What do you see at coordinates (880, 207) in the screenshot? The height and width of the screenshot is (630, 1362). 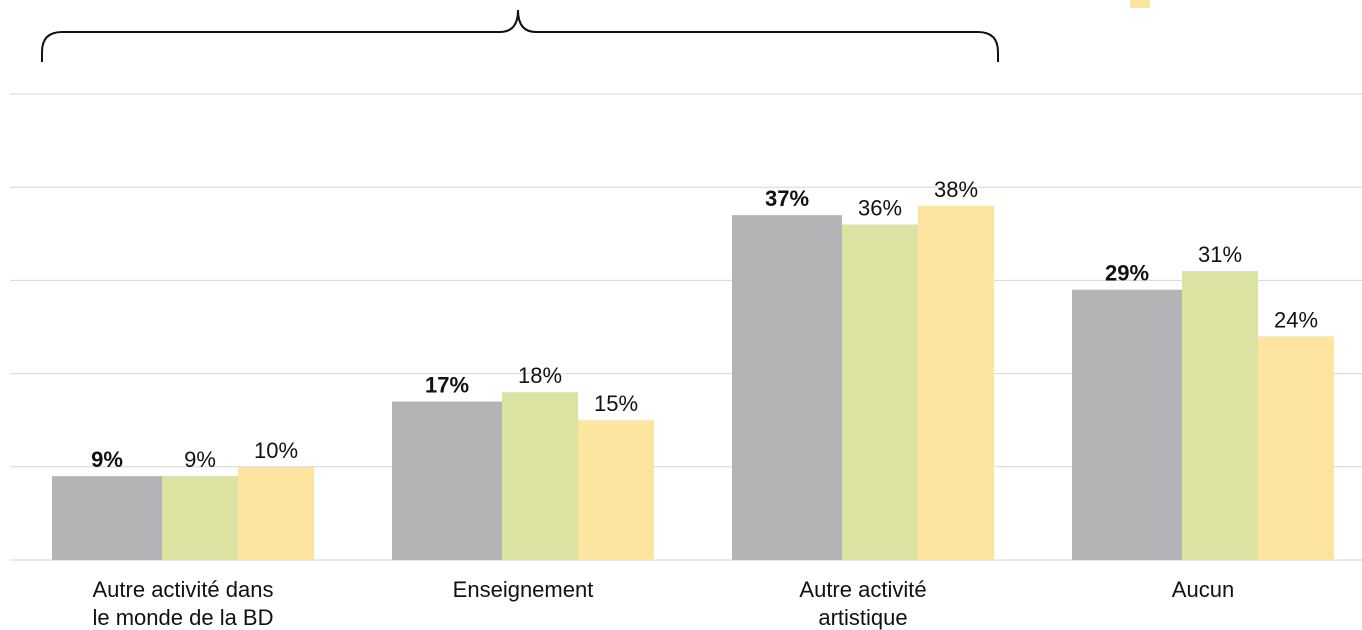 I see `data-label: 36%` at bounding box center [880, 207].